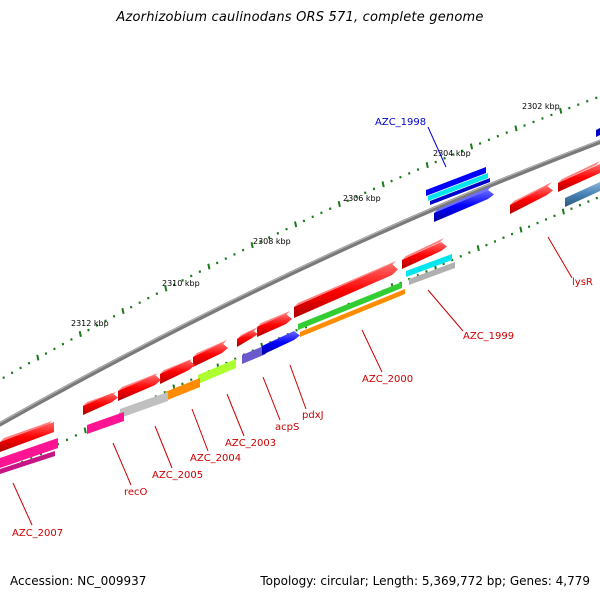 The image size is (600, 600). I want to click on gene-right-red, so click(579, 178).